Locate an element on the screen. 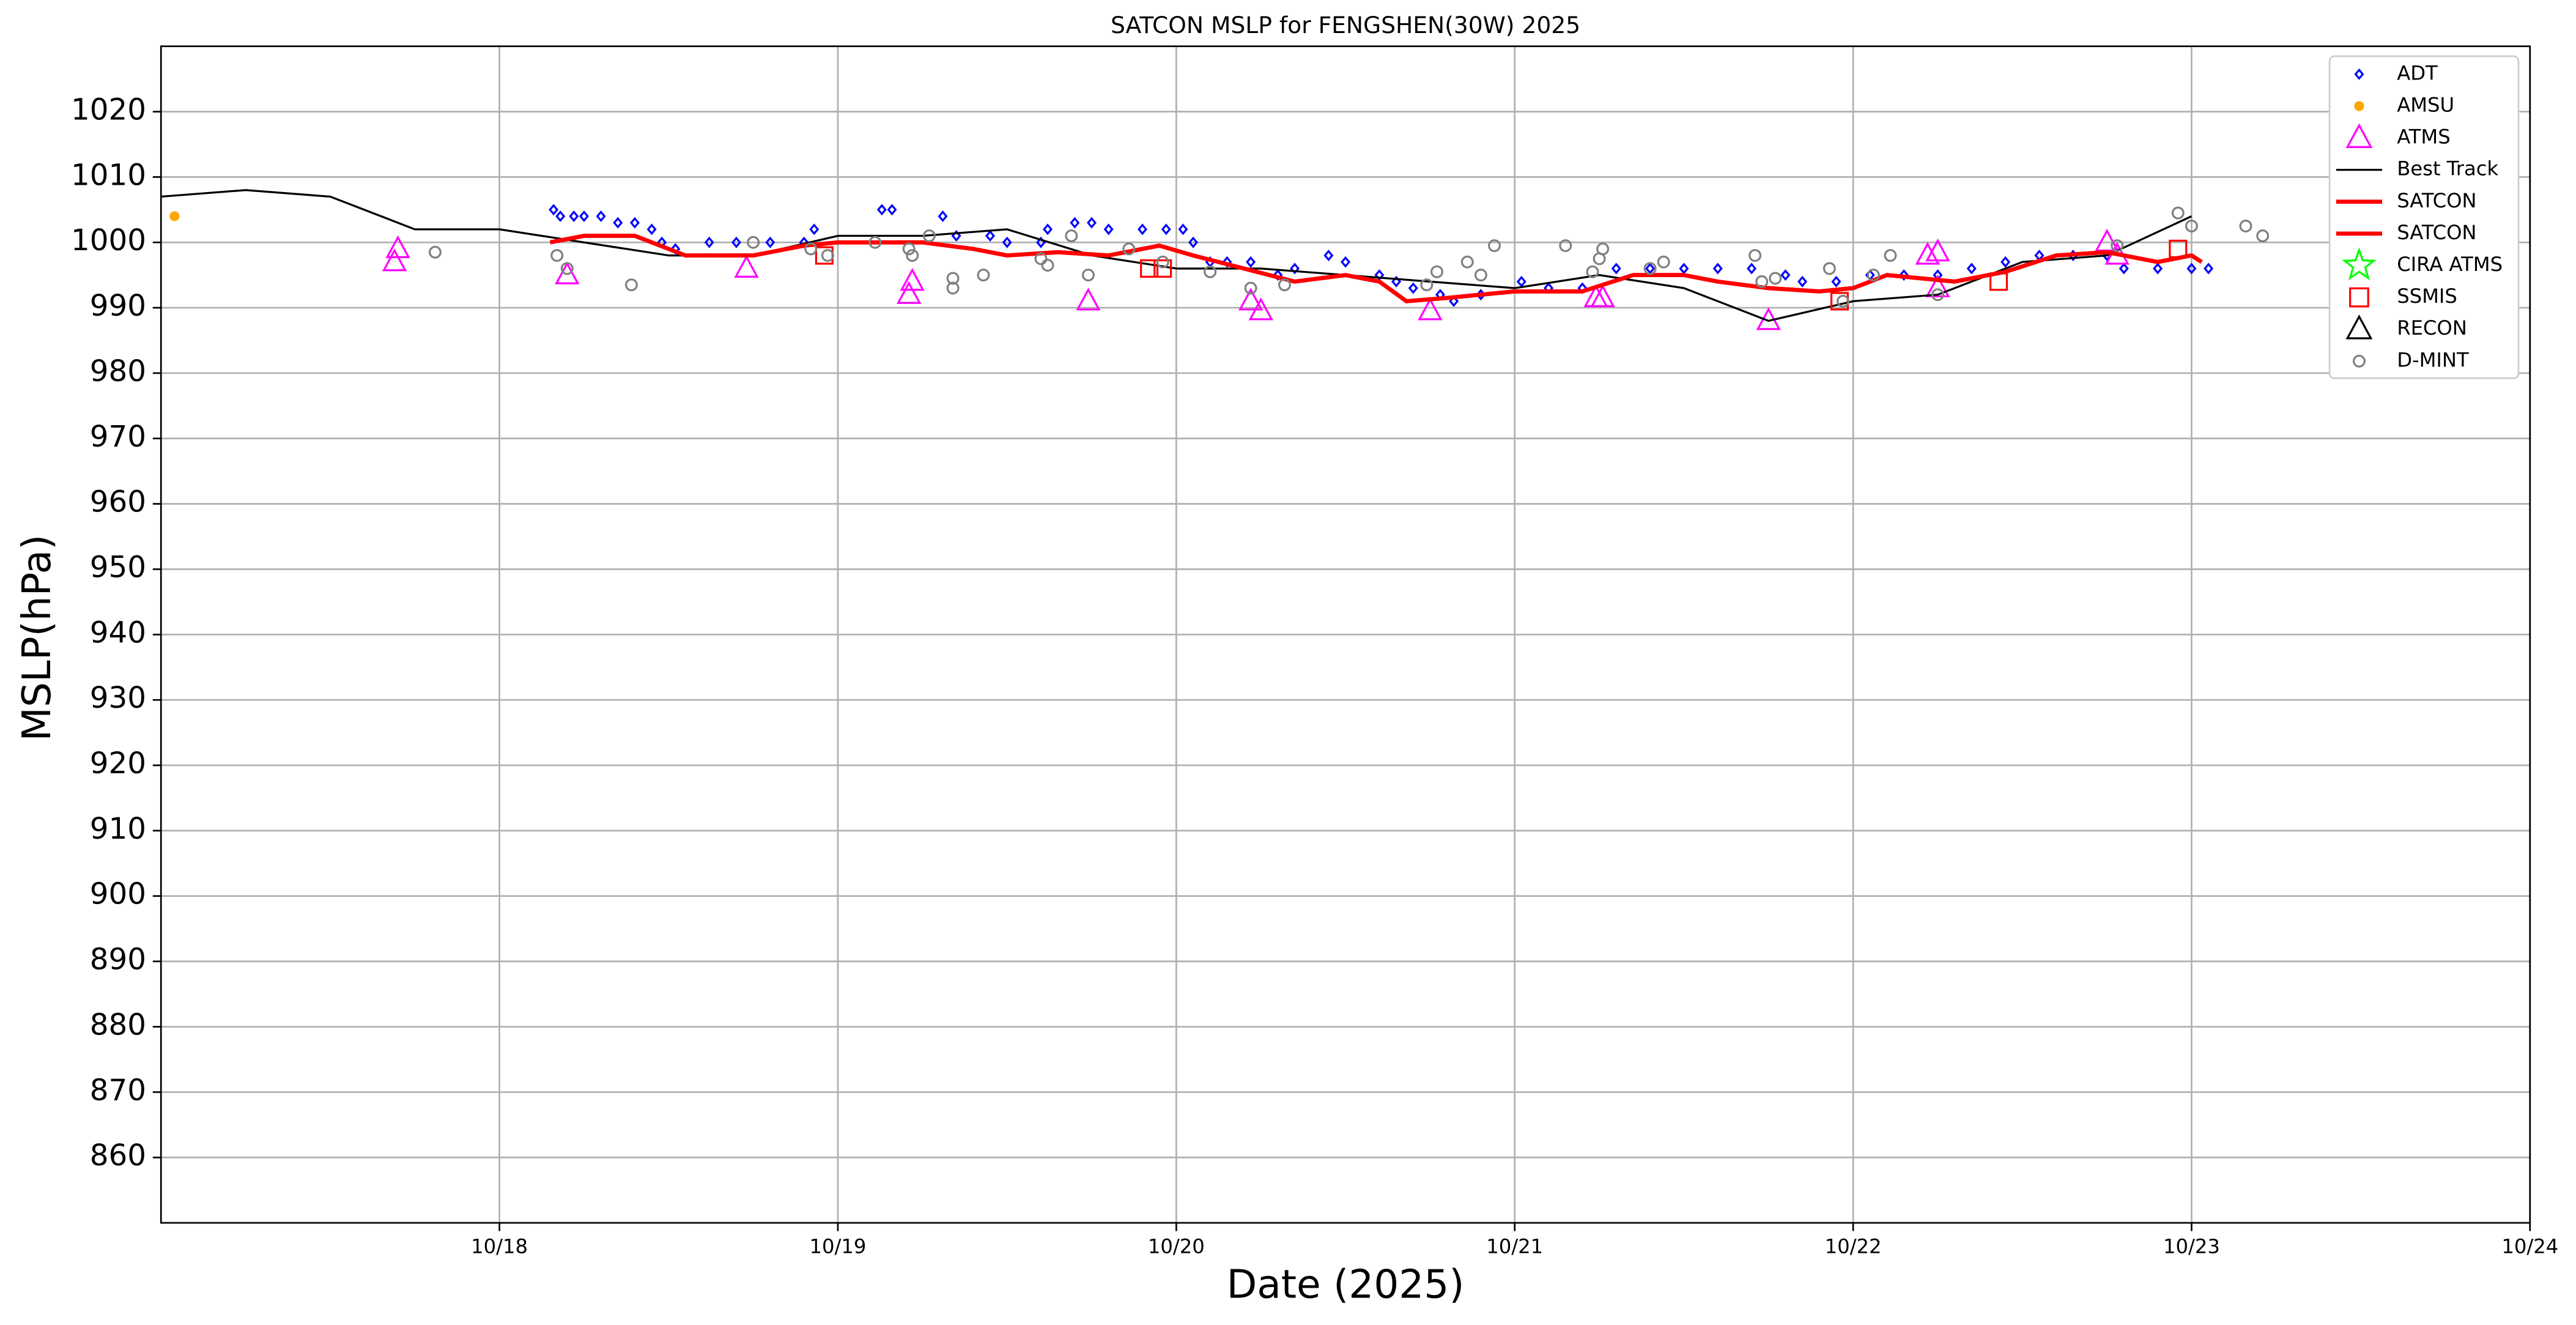 The image size is (2576, 1325). x-tick-label: 10/24 is located at coordinates (2529, 1246).